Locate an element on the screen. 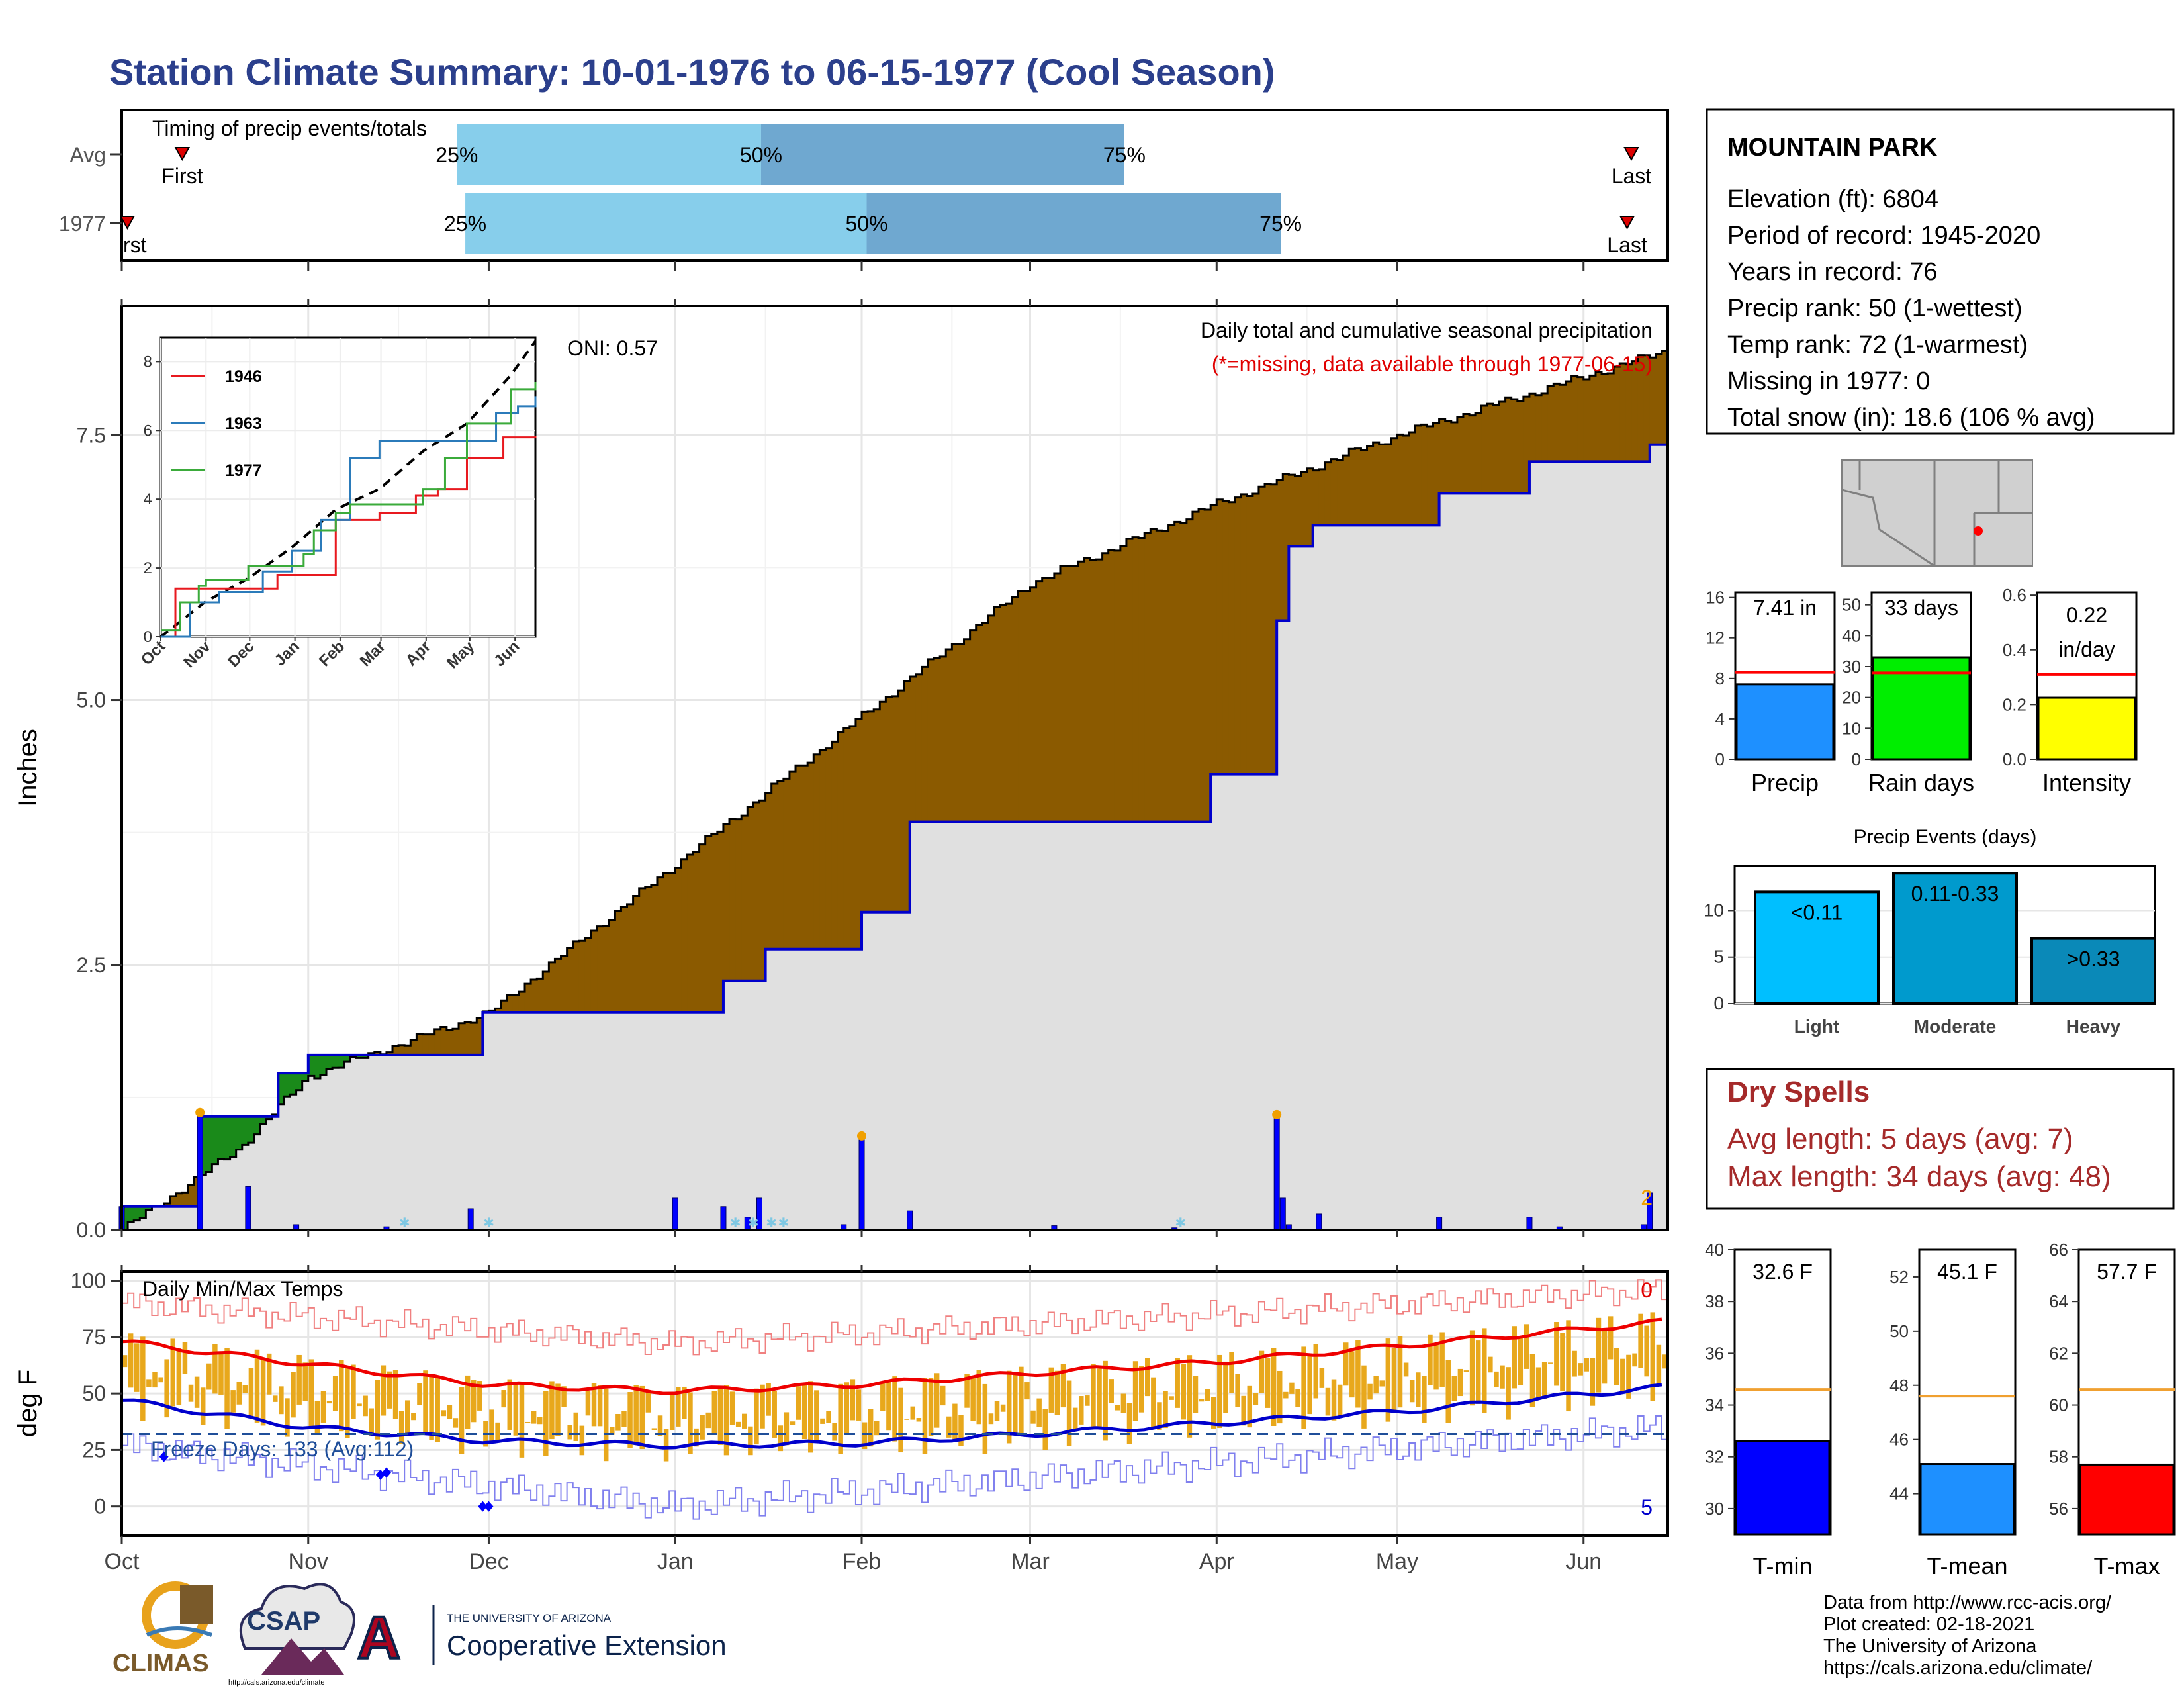  inset-y-tick-label: 0 is located at coordinates (148, 637).